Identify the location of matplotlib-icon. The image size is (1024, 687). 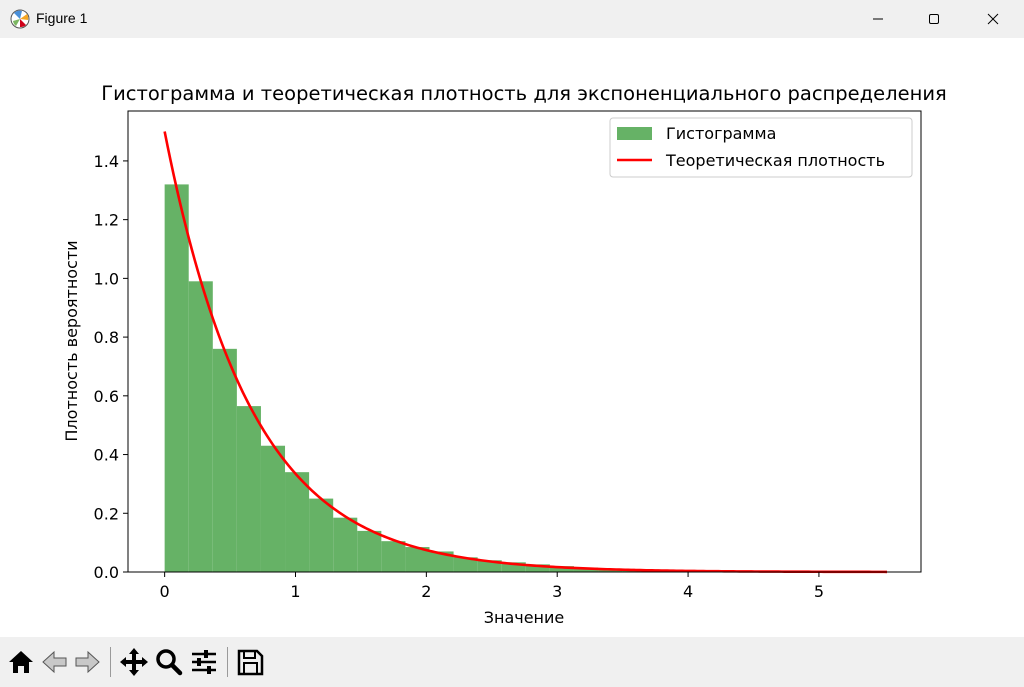
(20, 19).